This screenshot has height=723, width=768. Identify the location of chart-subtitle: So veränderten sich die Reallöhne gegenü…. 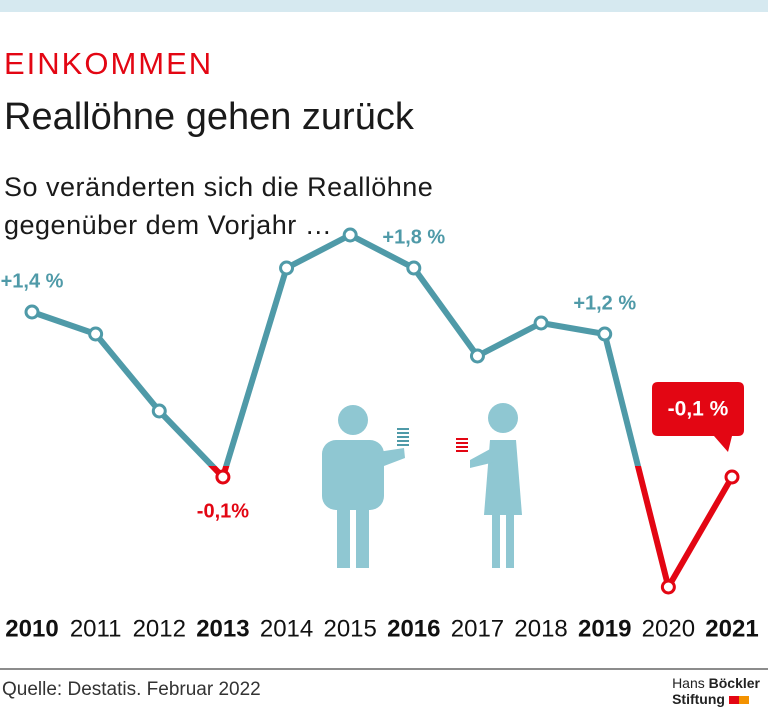
(219, 206).